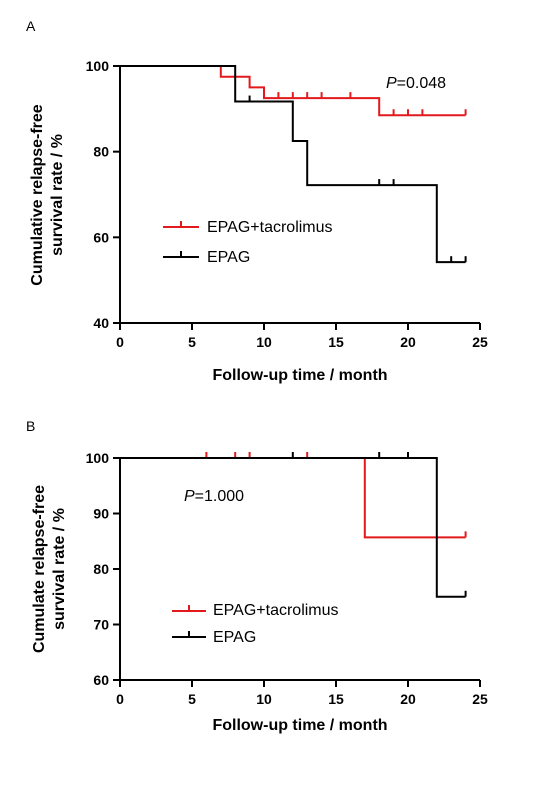 The height and width of the screenshot is (809, 544). I want to click on panel-a-label: A, so click(31, 26).